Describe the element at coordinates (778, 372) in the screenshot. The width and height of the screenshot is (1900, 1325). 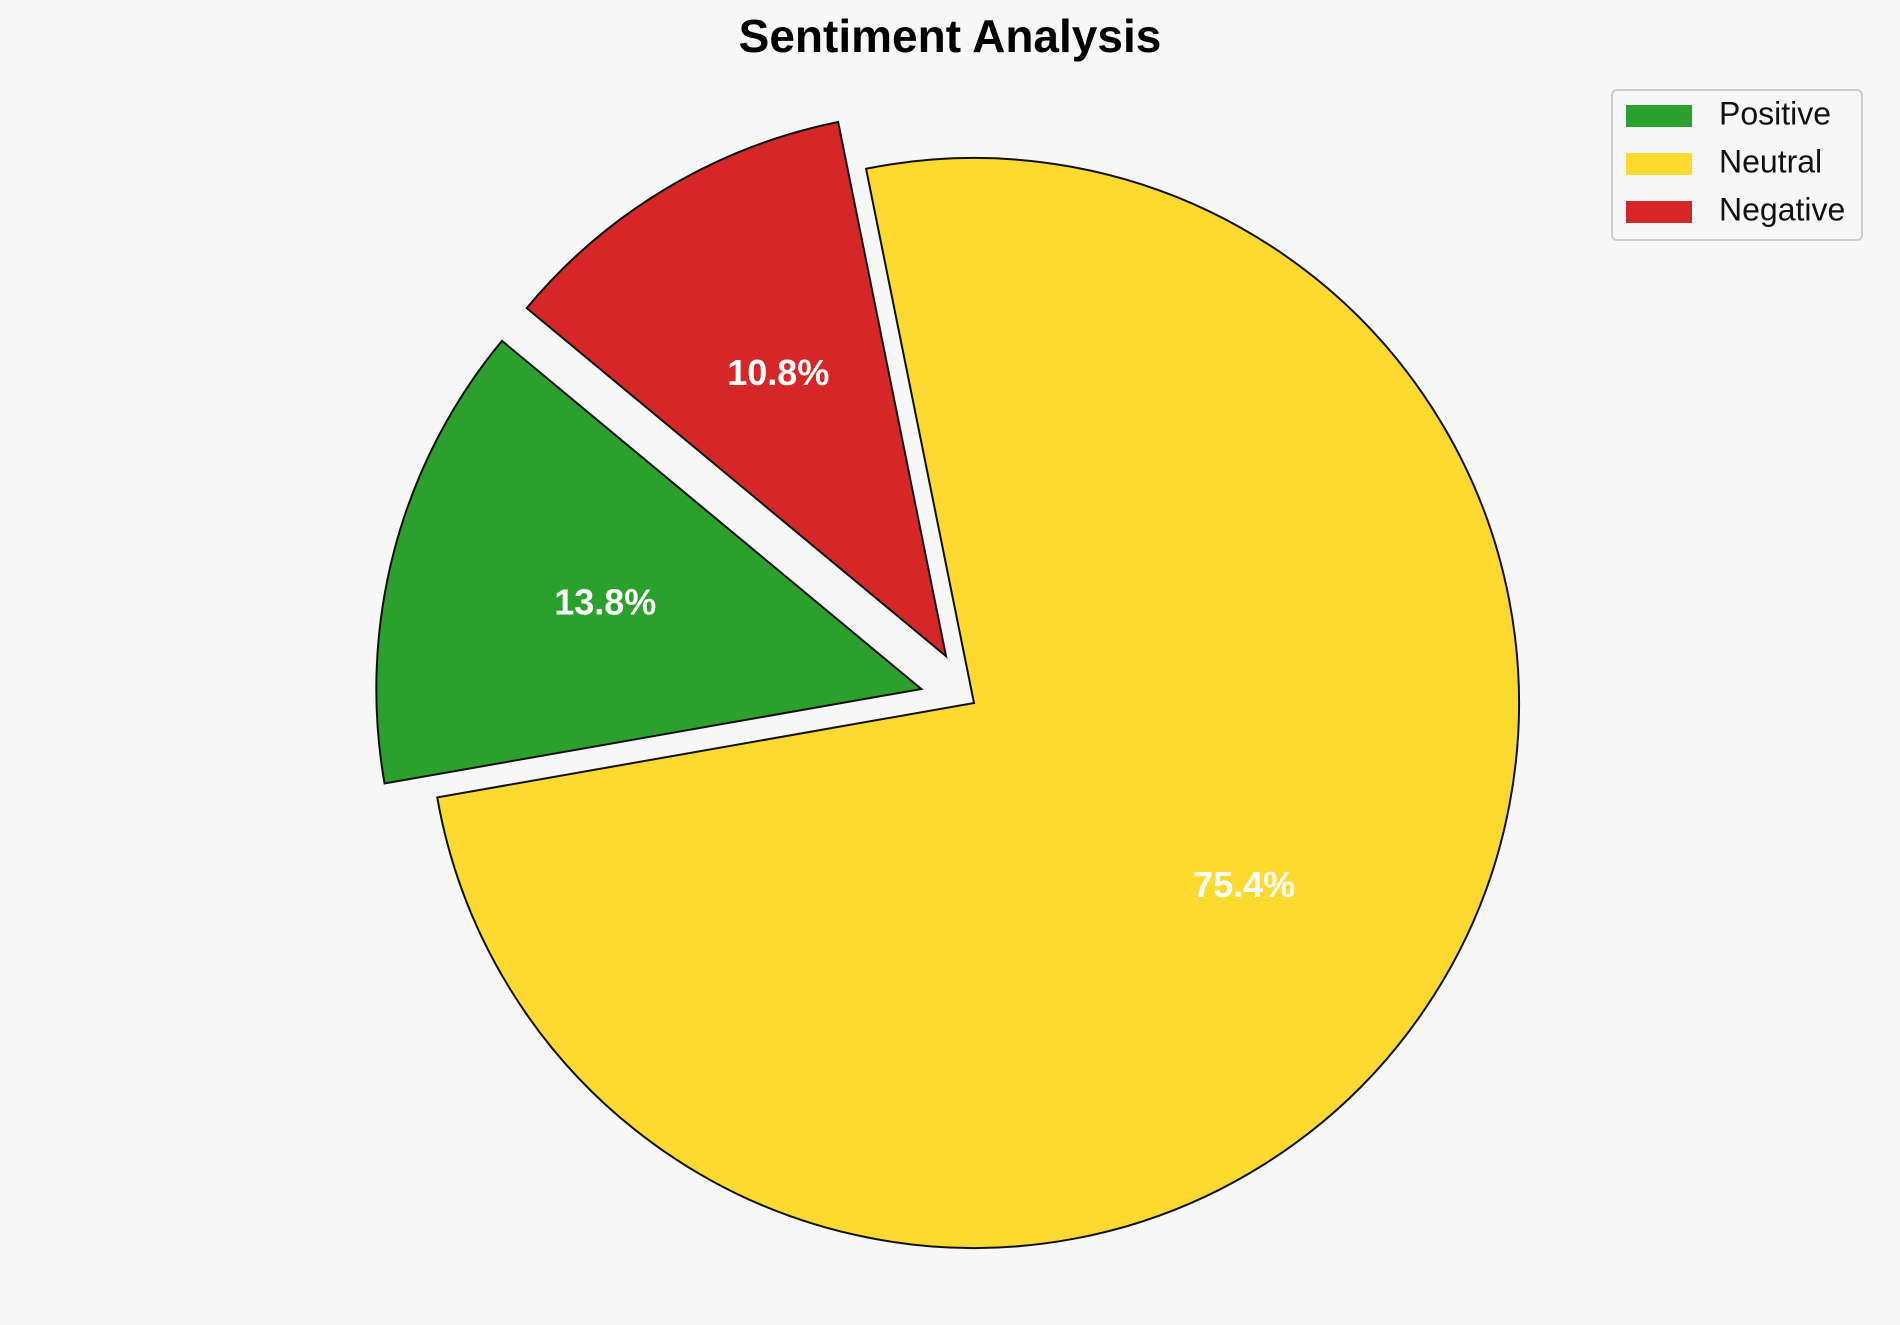
I see `data-label: 10.8%` at that location.